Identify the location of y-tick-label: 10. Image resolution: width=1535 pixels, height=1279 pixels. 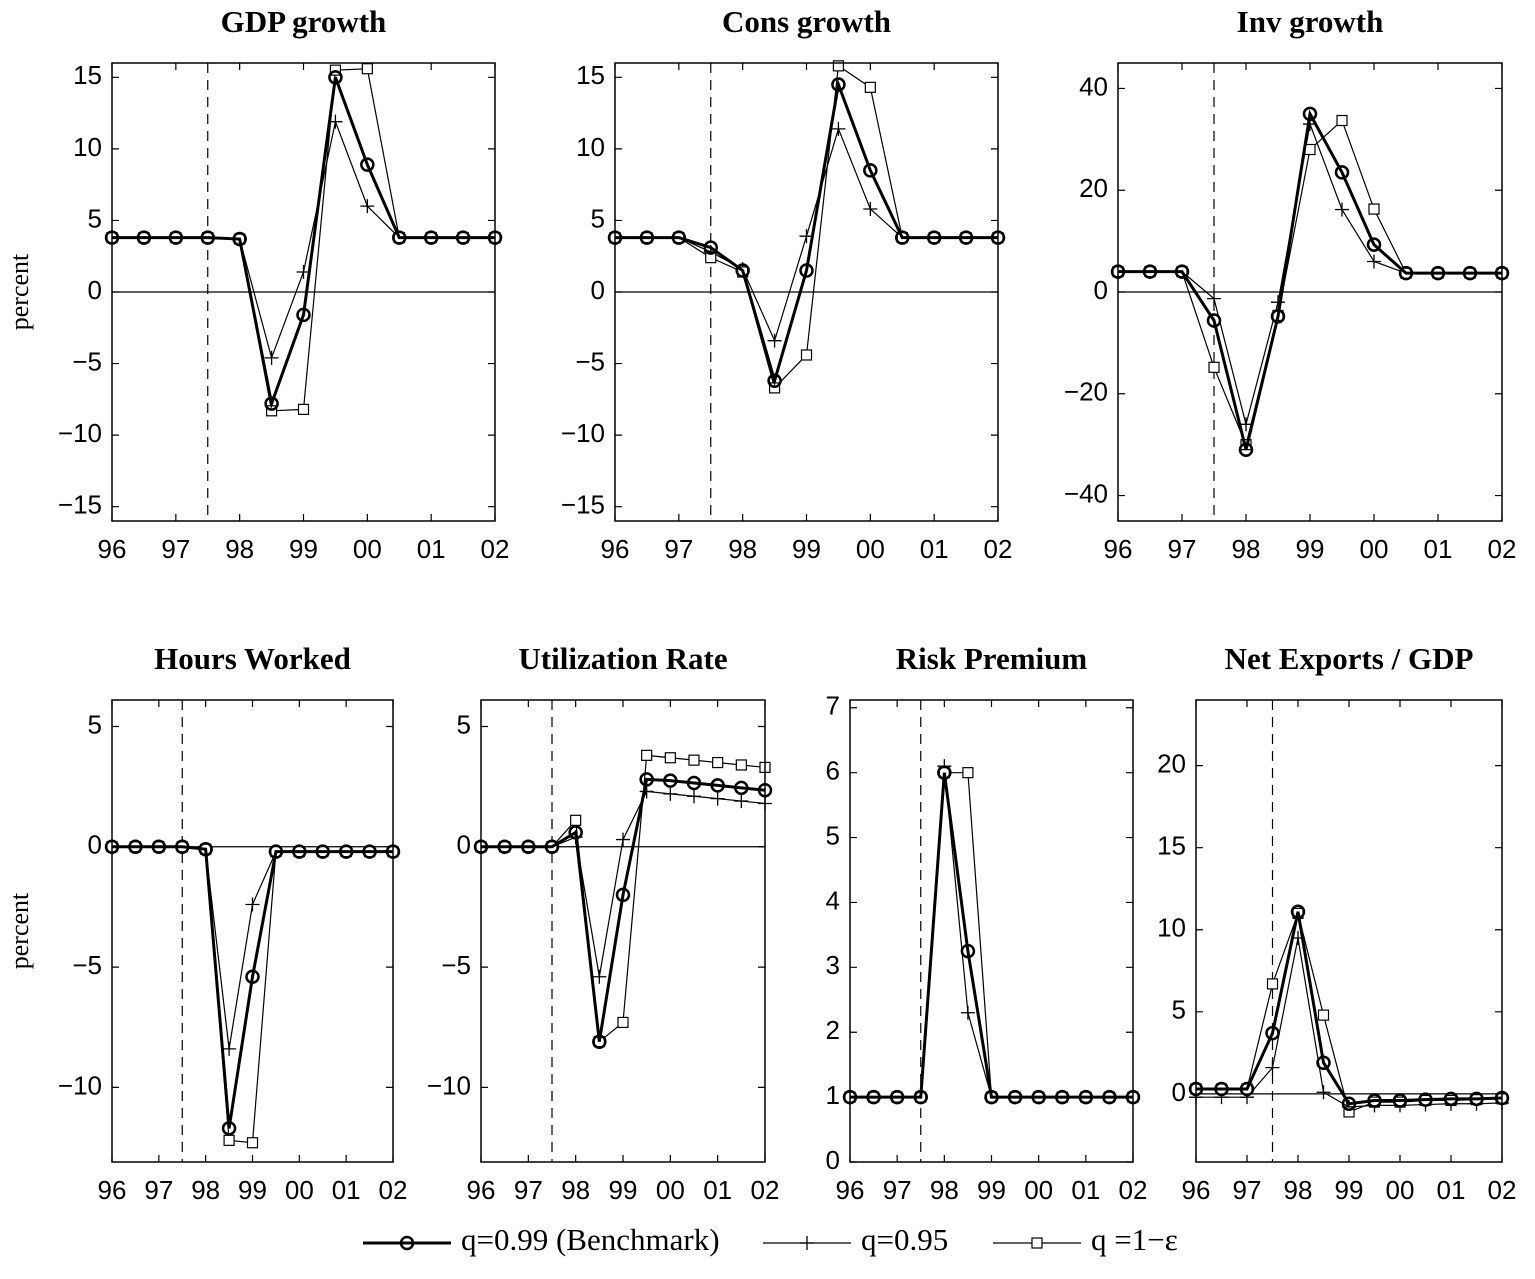
(1171, 928).